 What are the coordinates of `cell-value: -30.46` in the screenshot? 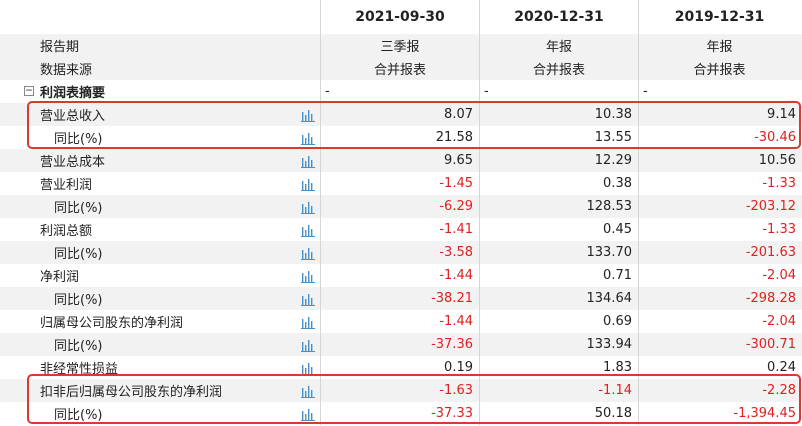 It's located at (775, 137).